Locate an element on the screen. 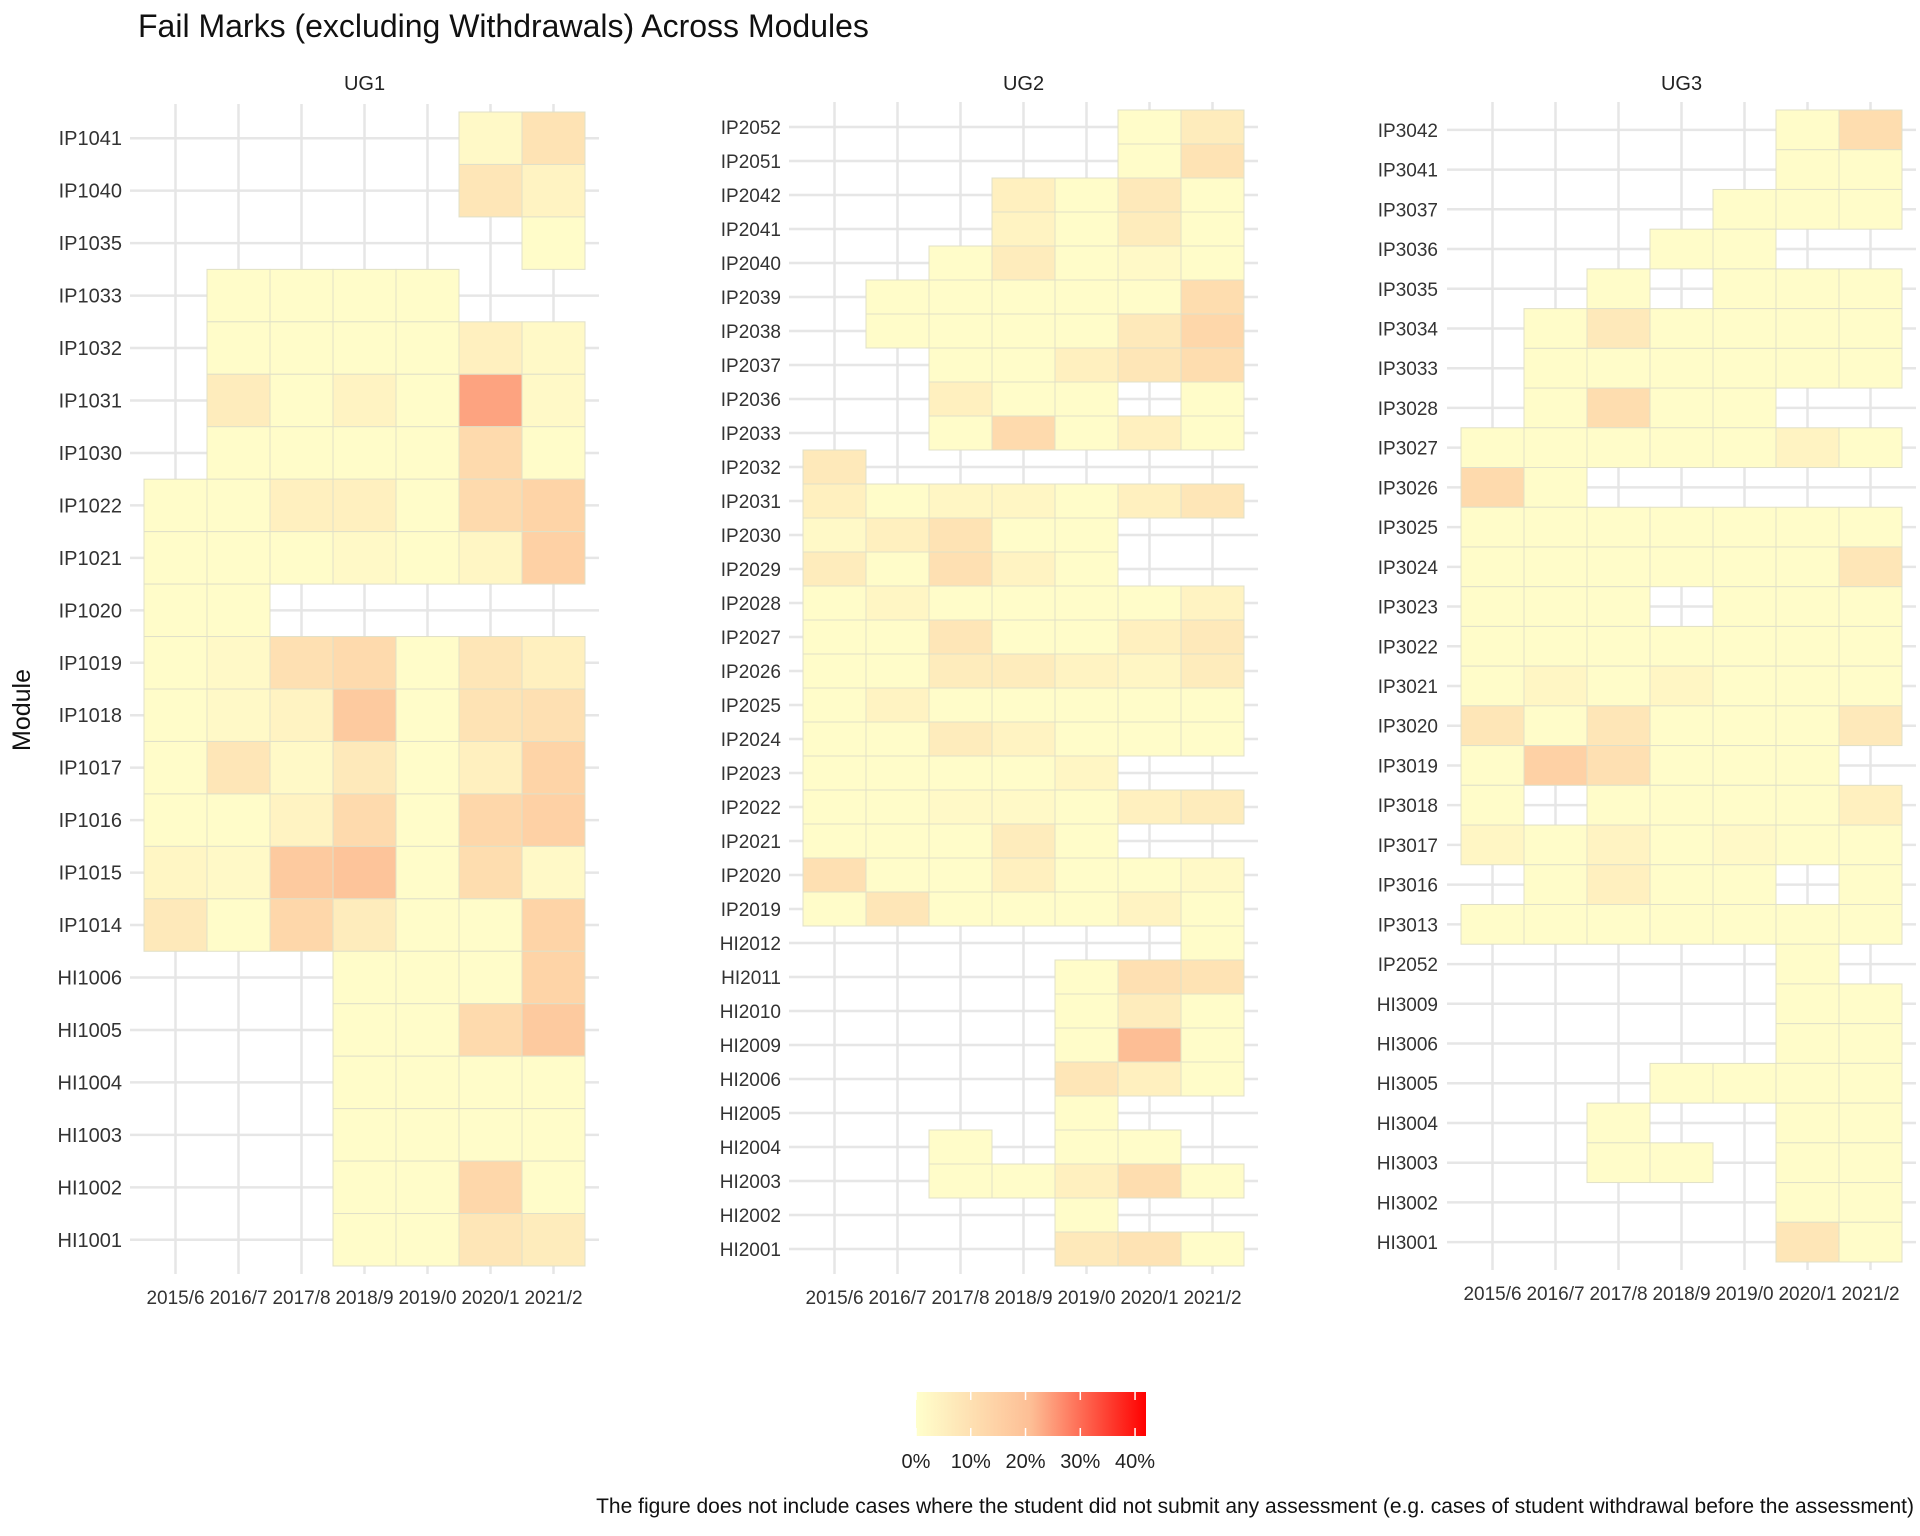 The width and height of the screenshot is (1920, 1536). x-tick-label: 2018/9 is located at coordinates (1023, 1298).